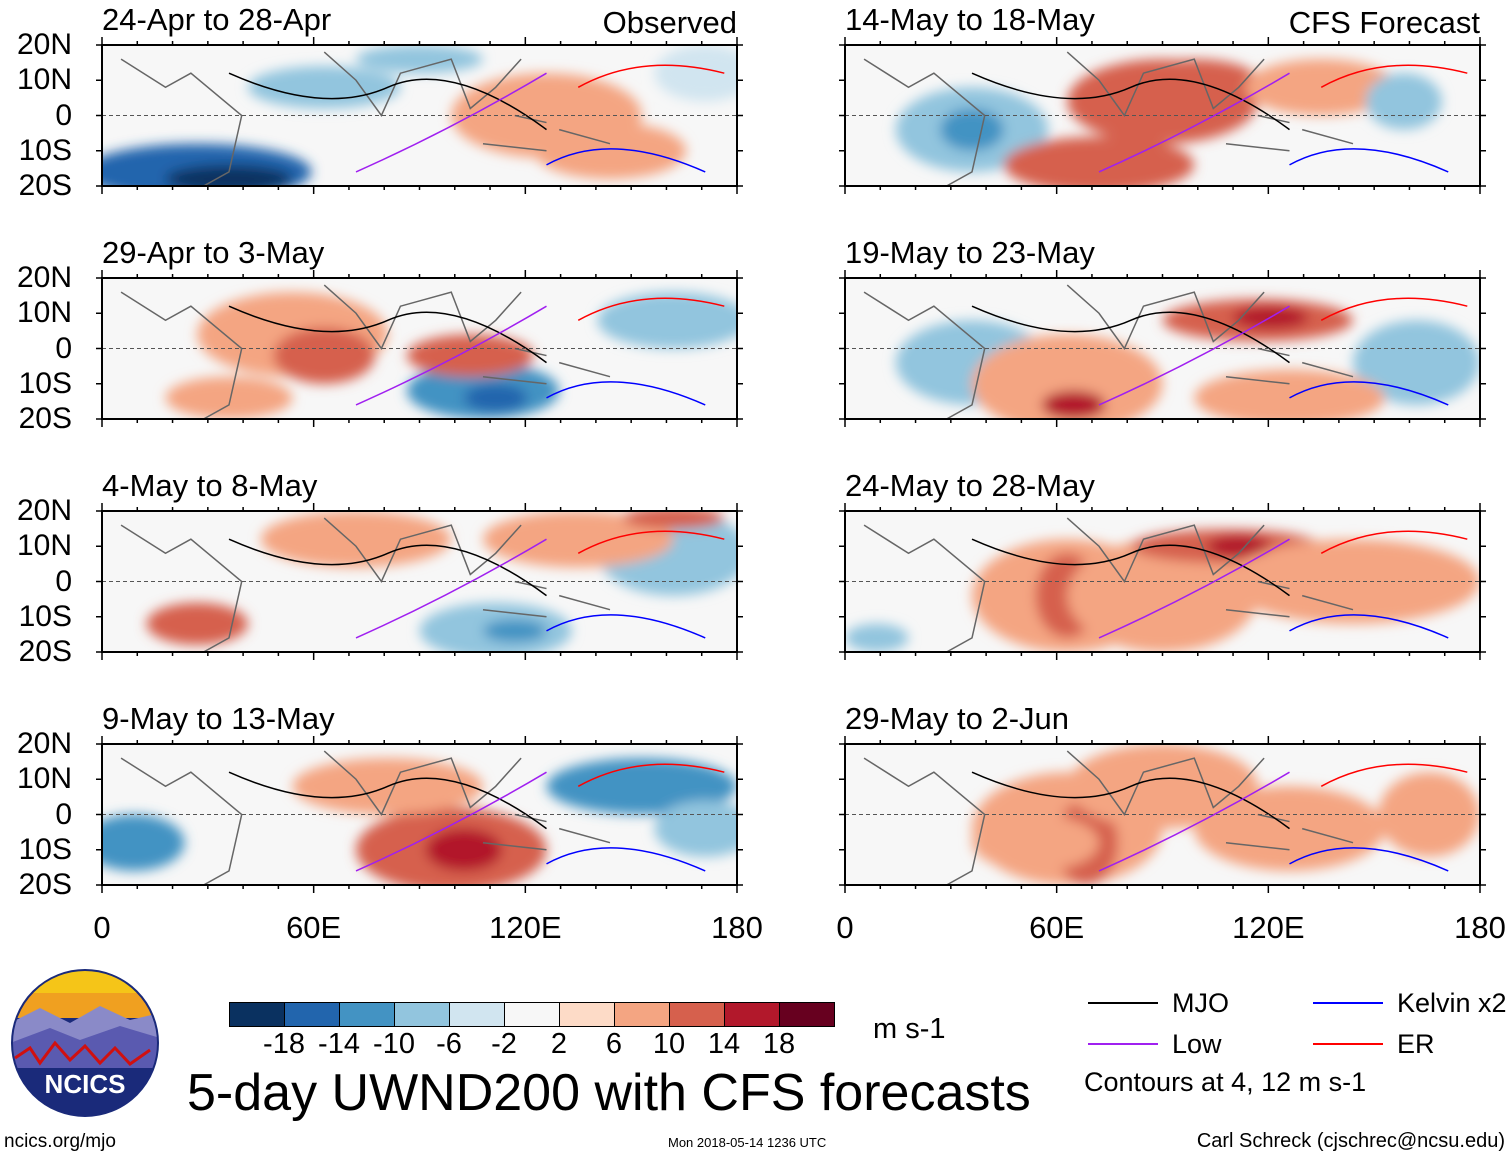 The height and width of the screenshot is (1158, 1510). I want to click on map-panel, so click(419, 814).